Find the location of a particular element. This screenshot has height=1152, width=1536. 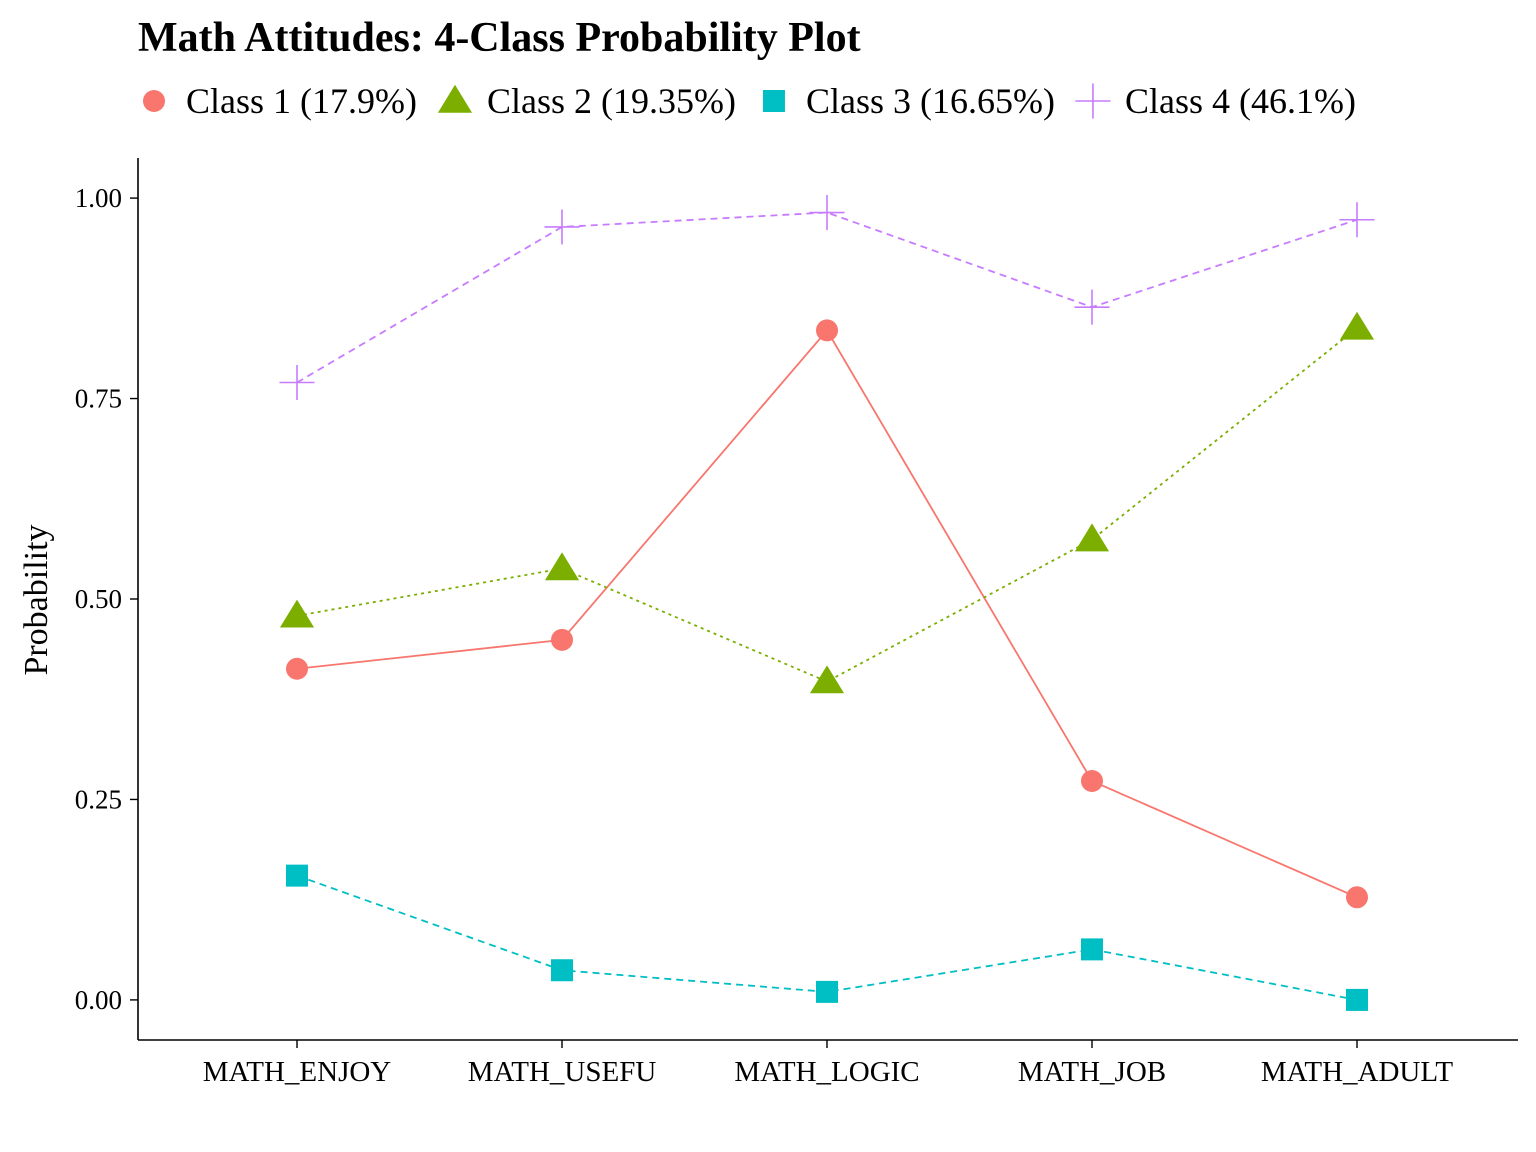

y-tick-label: 0.50 is located at coordinates (98, 599).